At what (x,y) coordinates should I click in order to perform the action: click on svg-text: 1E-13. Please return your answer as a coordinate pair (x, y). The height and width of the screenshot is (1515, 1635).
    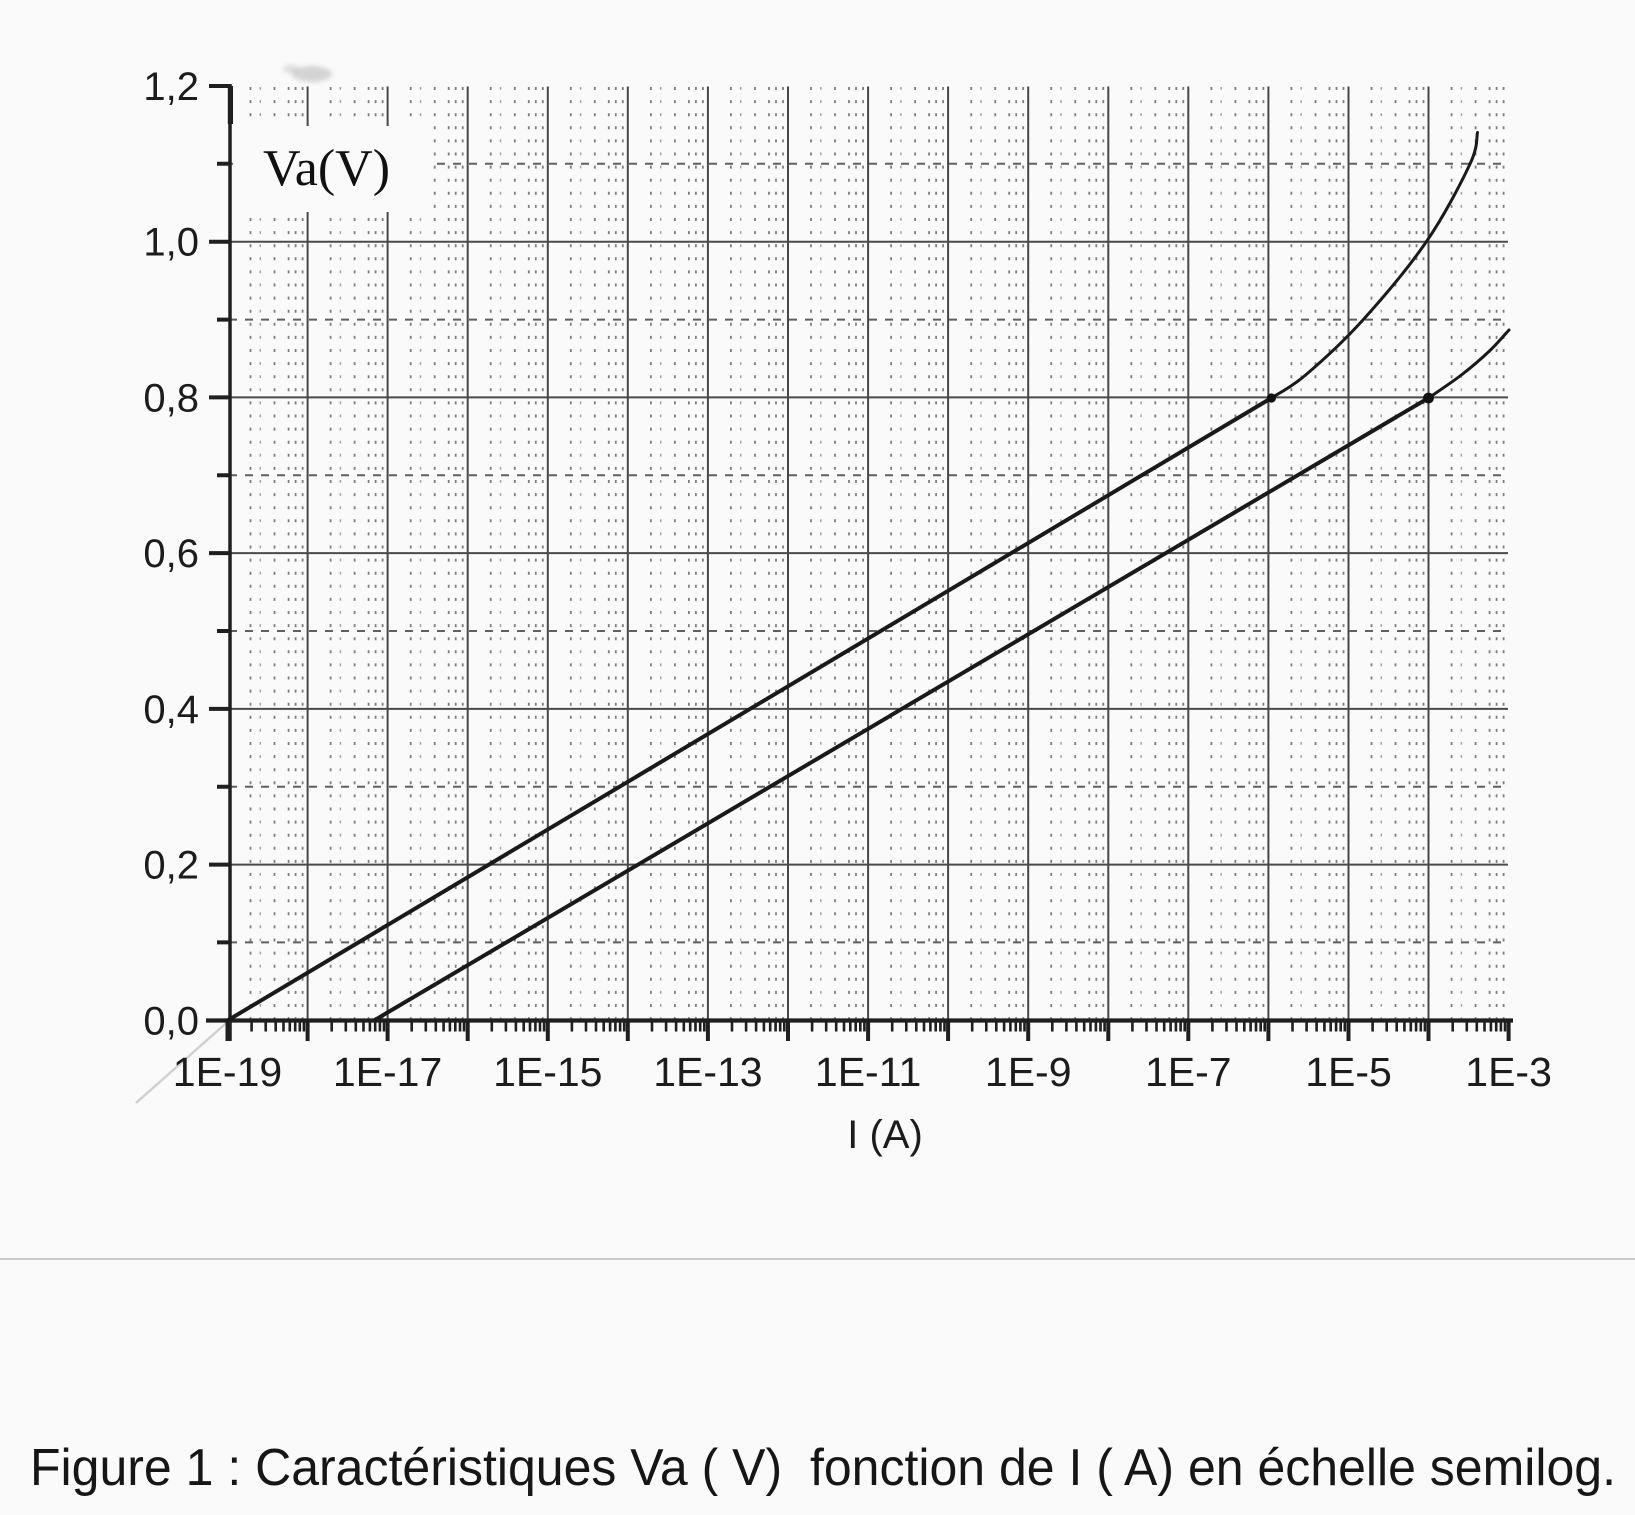
    Looking at the image, I should click on (707, 1072).